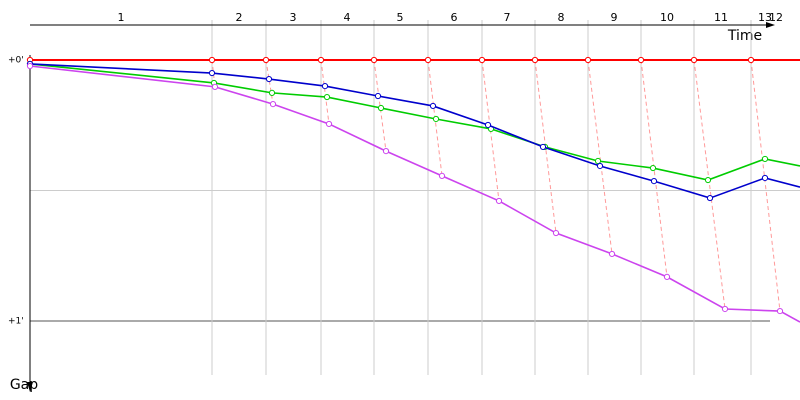 The height and width of the screenshot is (400, 800). I want to click on x-tick-label: 3, so click(293, 17).